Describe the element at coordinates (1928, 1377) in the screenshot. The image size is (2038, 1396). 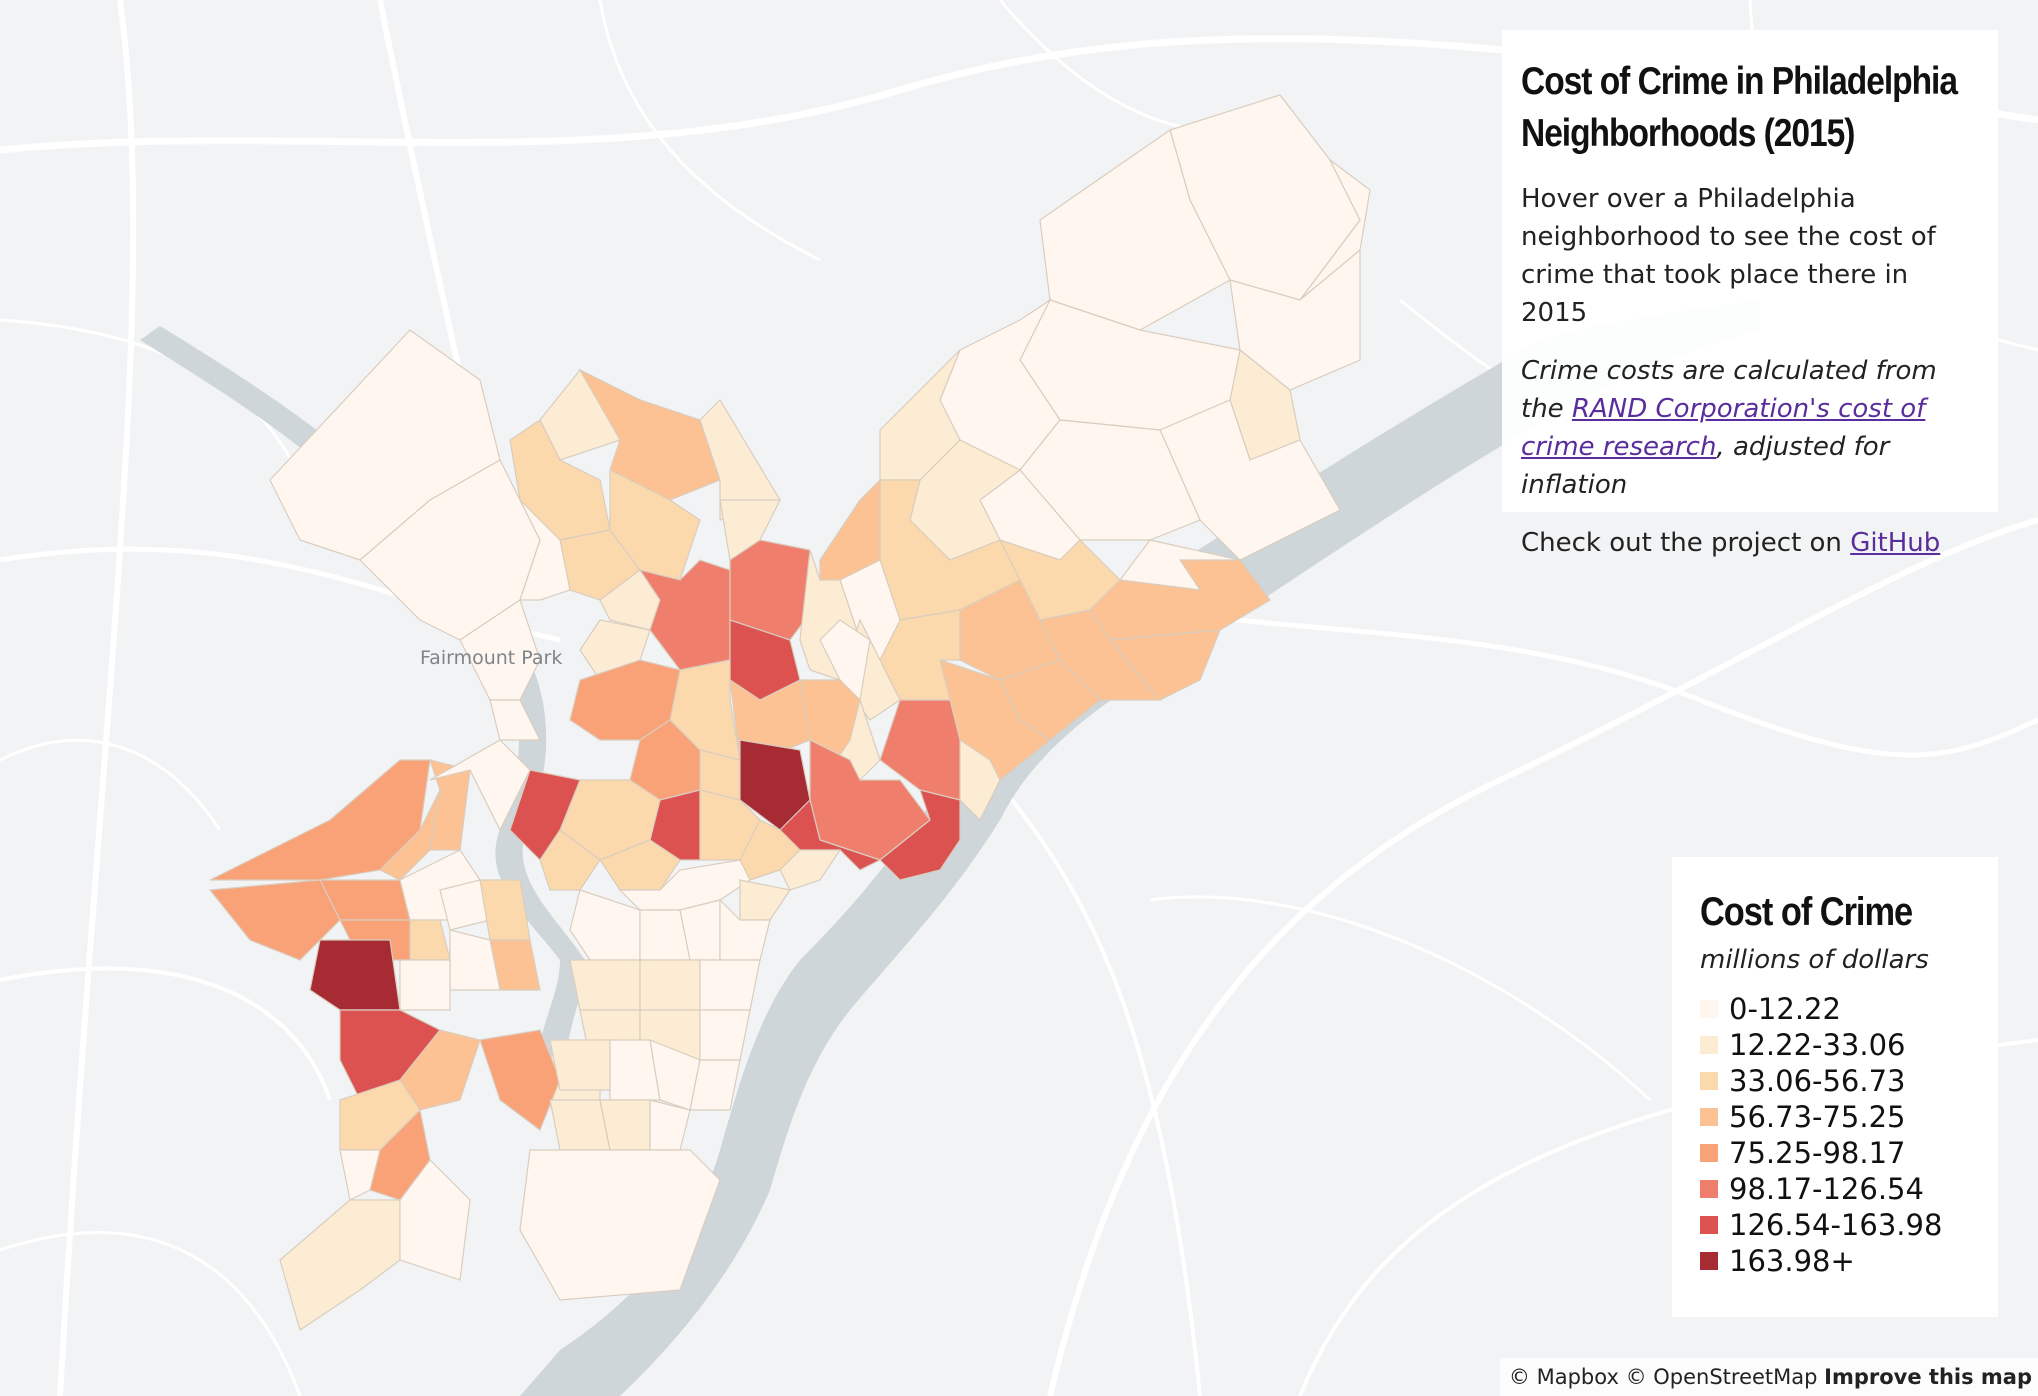
I see `improve-map-link: Improve this map` at that location.